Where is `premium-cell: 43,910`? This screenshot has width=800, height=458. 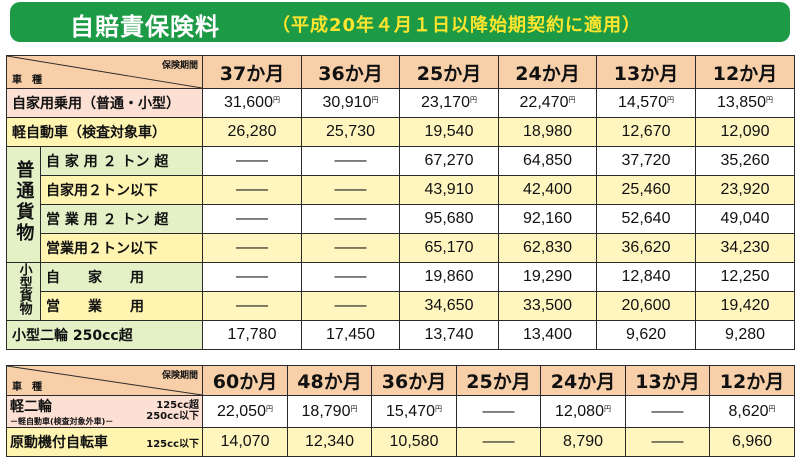
premium-cell: 43,910 is located at coordinates (449, 190).